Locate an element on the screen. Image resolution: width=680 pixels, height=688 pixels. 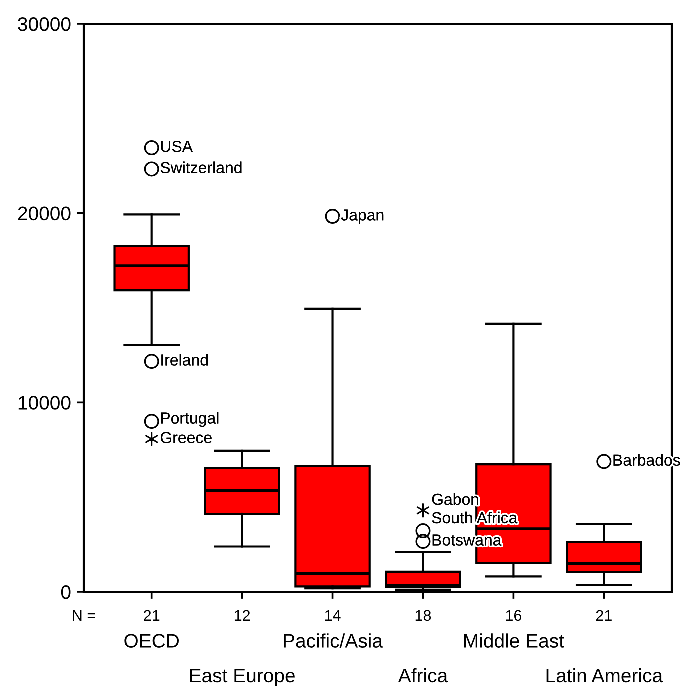
annotation: 14 is located at coordinates (333, 615).